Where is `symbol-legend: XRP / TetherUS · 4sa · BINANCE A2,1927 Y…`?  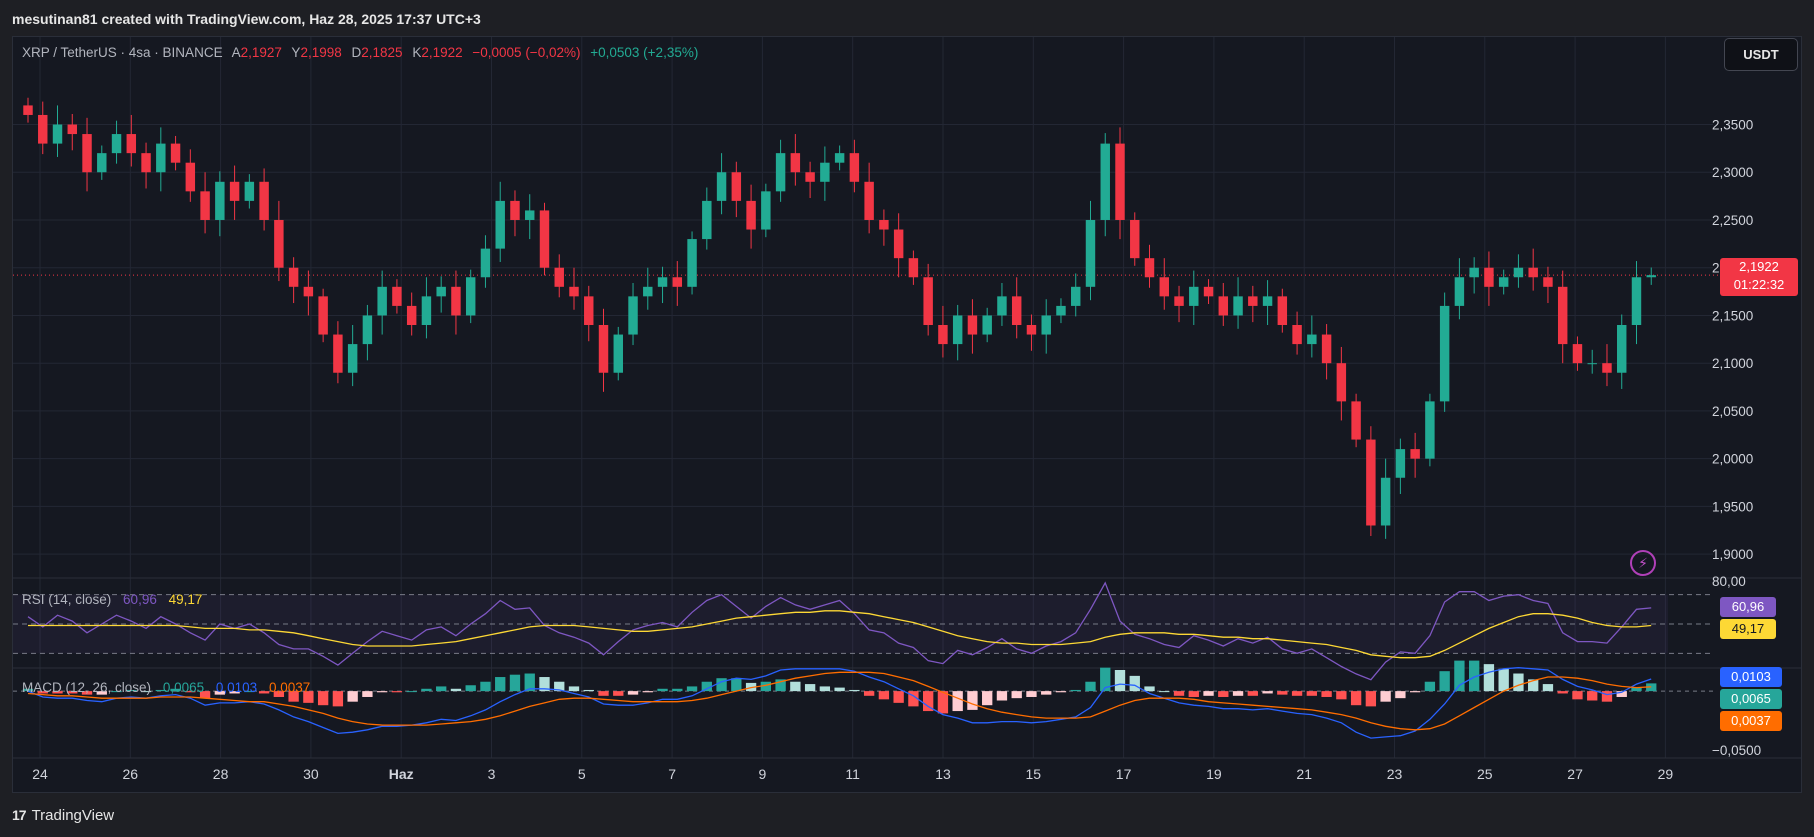 symbol-legend: XRP / TetherUS · 4sa · BINANCE A2,1927 Y… is located at coordinates (363, 52).